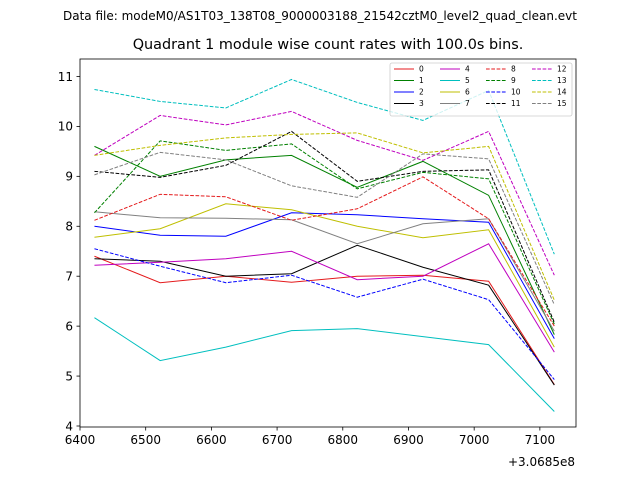 This screenshot has width=640, height=484. Describe the element at coordinates (421, 80) in the screenshot. I see `legend-label-1: 1` at that location.